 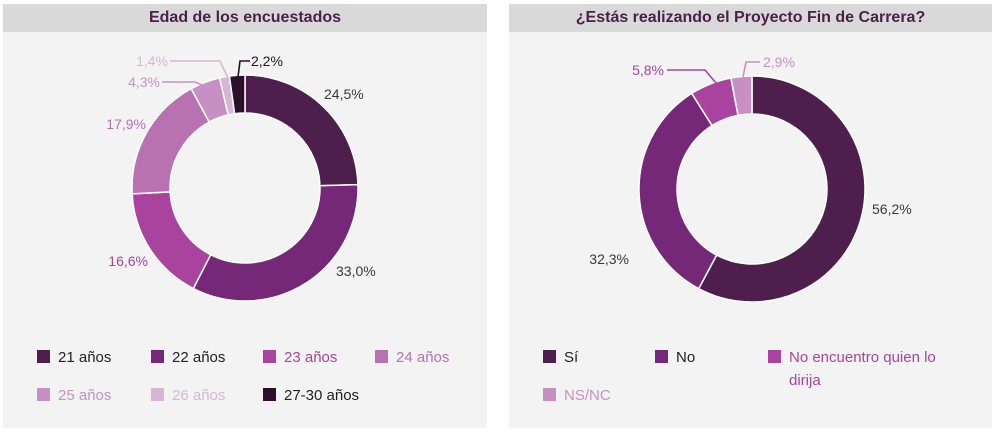 What do you see at coordinates (84, 395) in the screenshot?
I see `legend-label: 25 años` at bounding box center [84, 395].